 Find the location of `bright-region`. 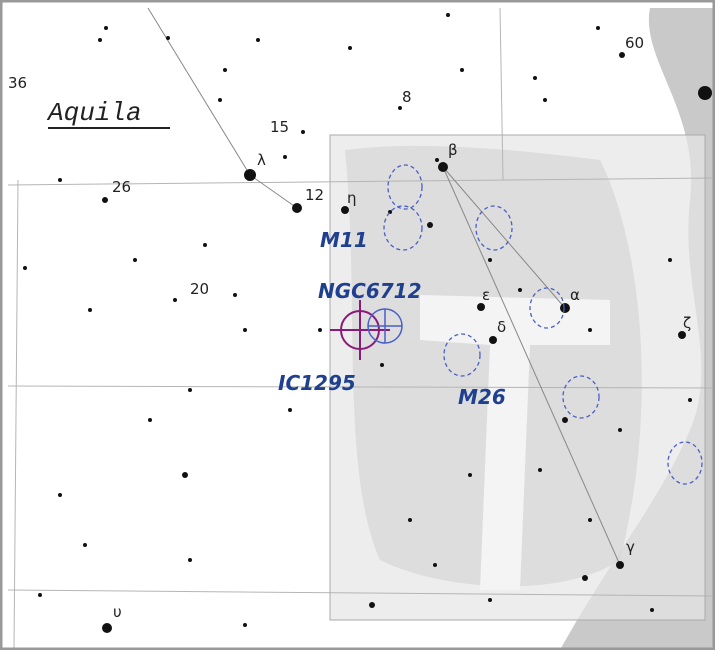

bright-region is located at coordinates (515, 442).